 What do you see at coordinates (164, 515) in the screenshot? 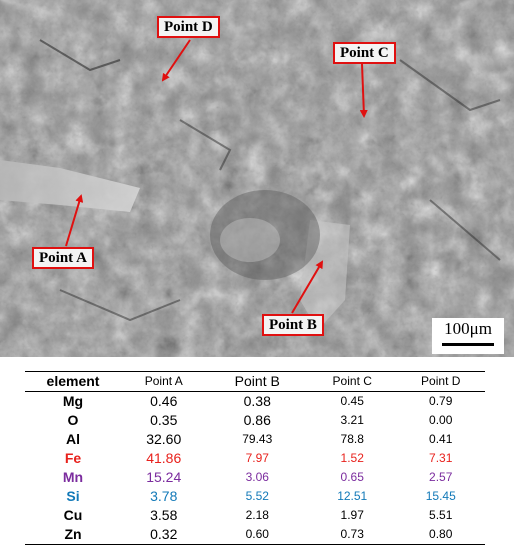
I see `value-cell: 3.58` at bounding box center [164, 515].